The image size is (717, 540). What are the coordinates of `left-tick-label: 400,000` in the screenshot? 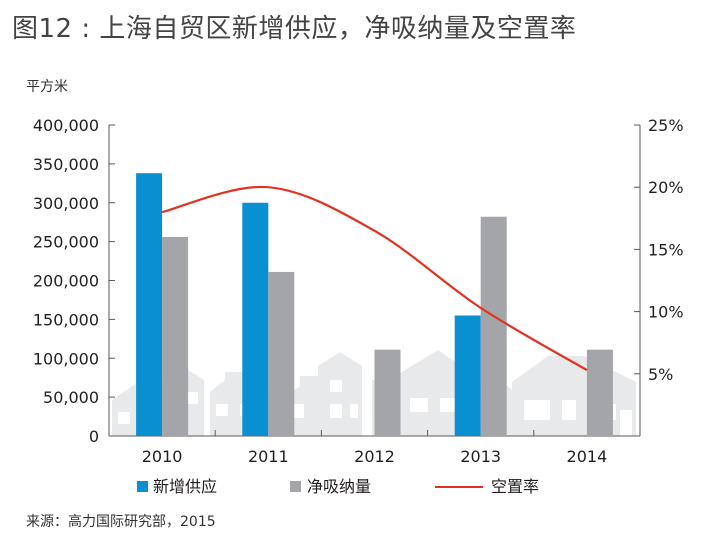 It's located at (66, 125).